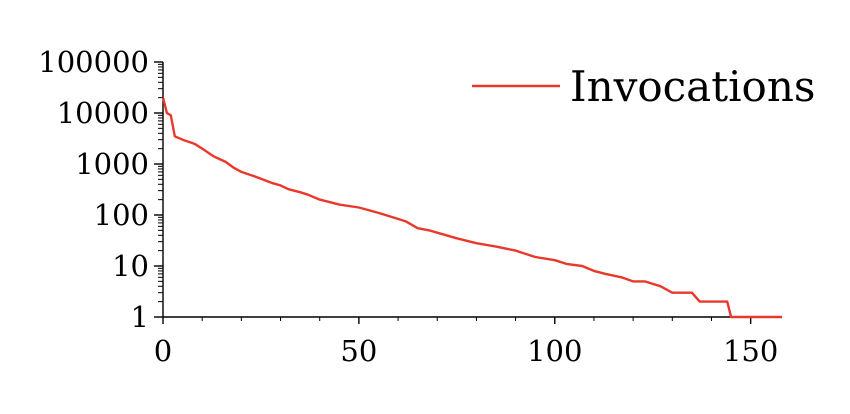 This screenshot has width=850, height=414. Describe the element at coordinates (140, 317) in the screenshot. I see `y-tick-label: 1` at that location.